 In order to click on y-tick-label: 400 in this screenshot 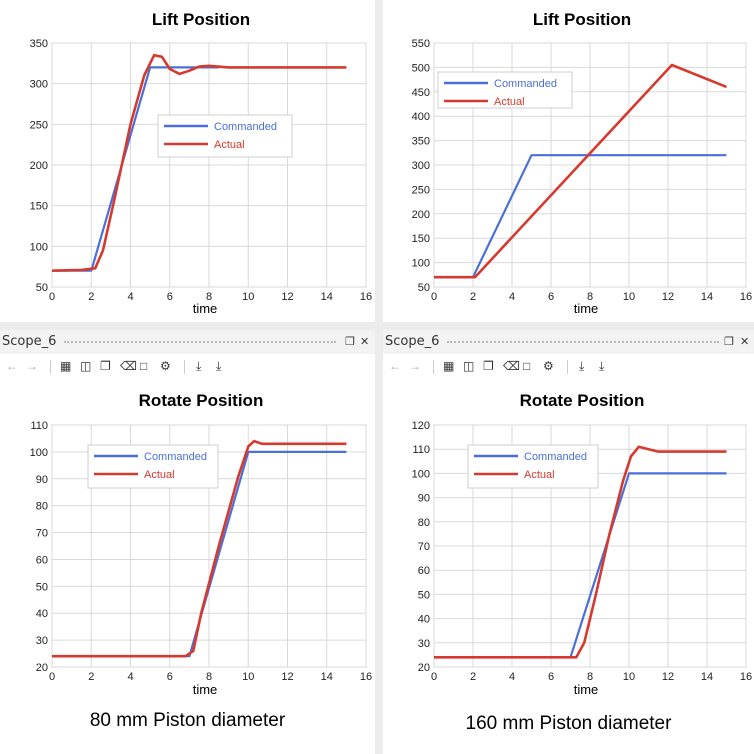, I will do `click(421, 117)`.